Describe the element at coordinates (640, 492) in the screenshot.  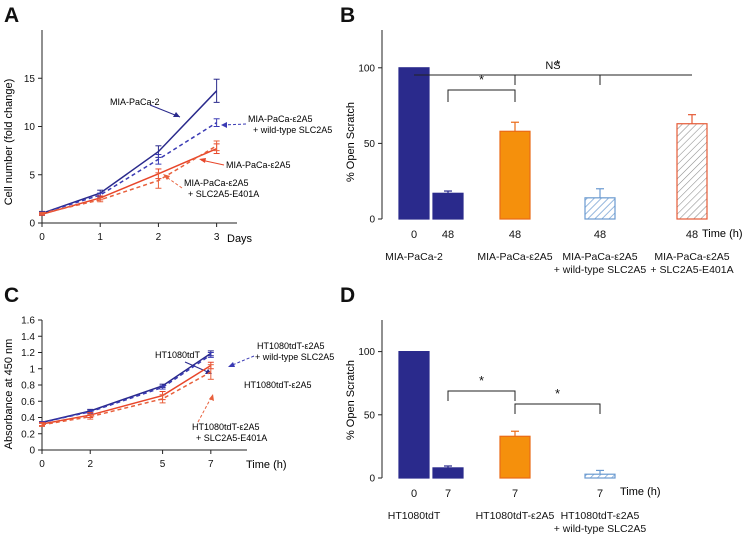
I see `panel-d-time-label: Time (h)` at that location.